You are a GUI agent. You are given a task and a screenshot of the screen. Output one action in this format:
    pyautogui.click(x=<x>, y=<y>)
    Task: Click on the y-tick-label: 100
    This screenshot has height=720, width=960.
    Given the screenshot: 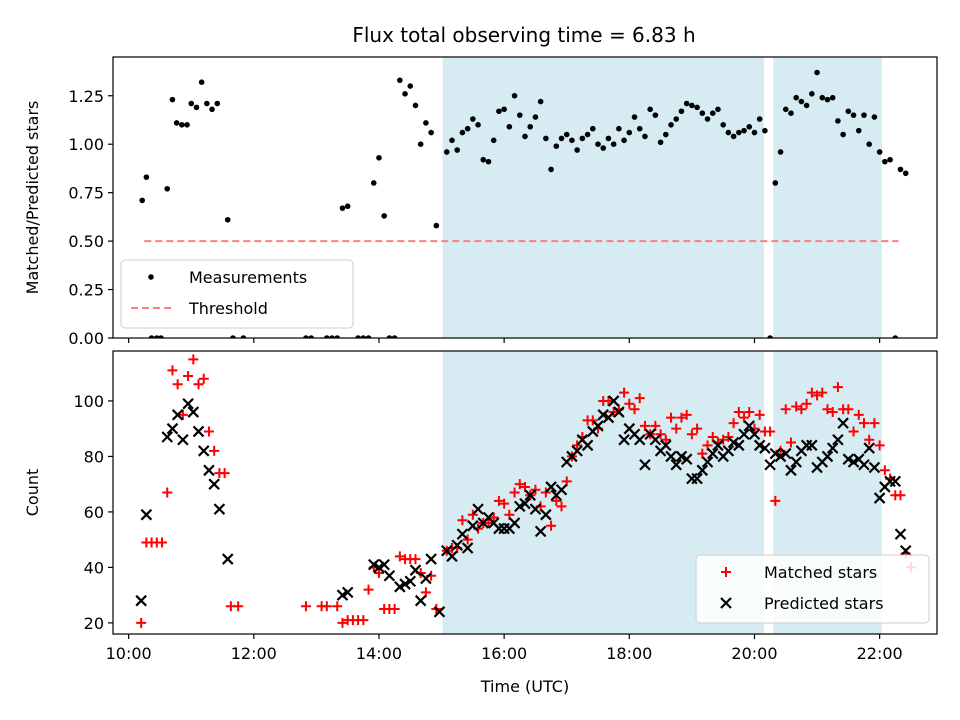 What is the action you would take?
    pyautogui.click(x=88, y=401)
    